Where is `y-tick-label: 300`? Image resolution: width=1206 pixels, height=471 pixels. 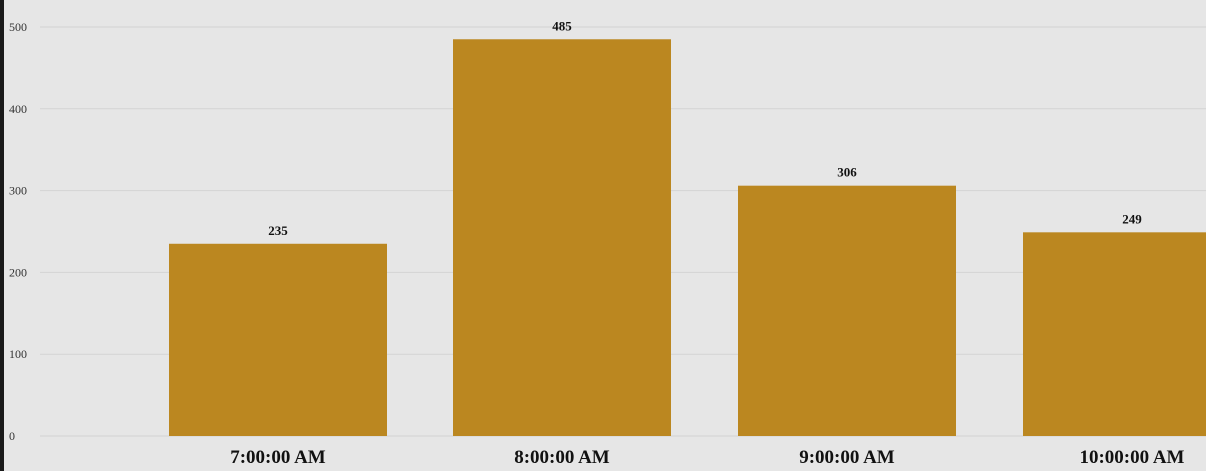 y-tick-label: 300 is located at coordinates (18, 191).